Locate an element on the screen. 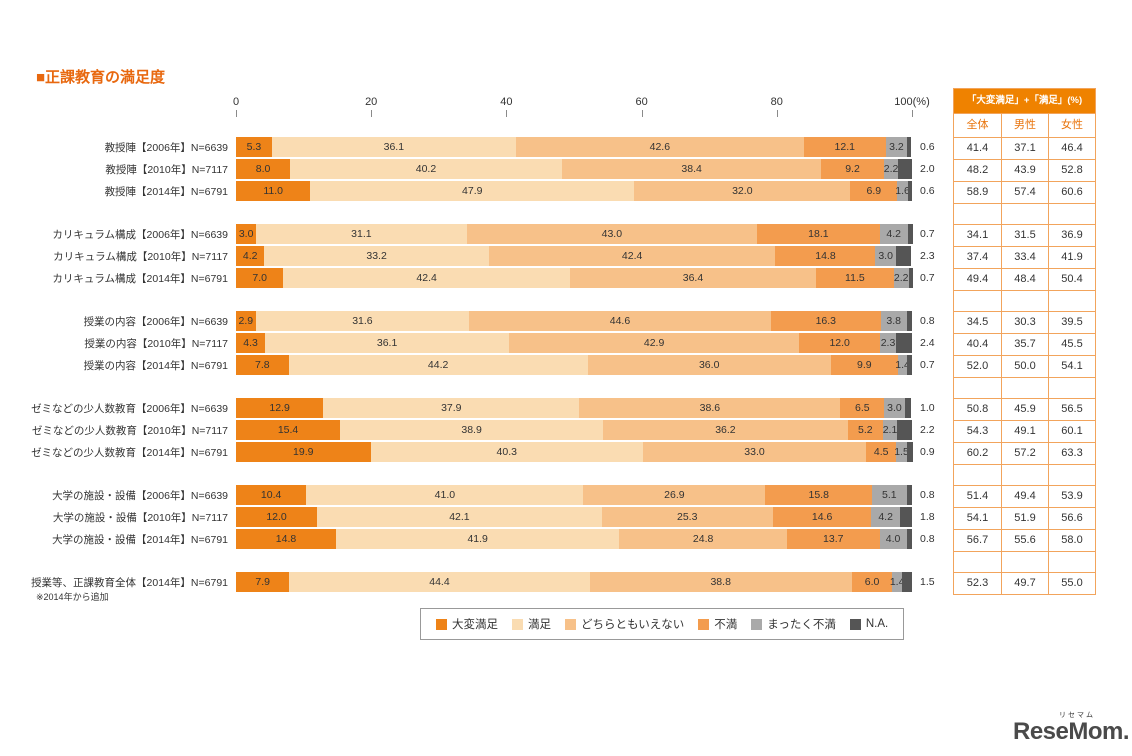 The height and width of the screenshot is (756, 1132). bar-value-label: 42.1 is located at coordinates (459, 517).